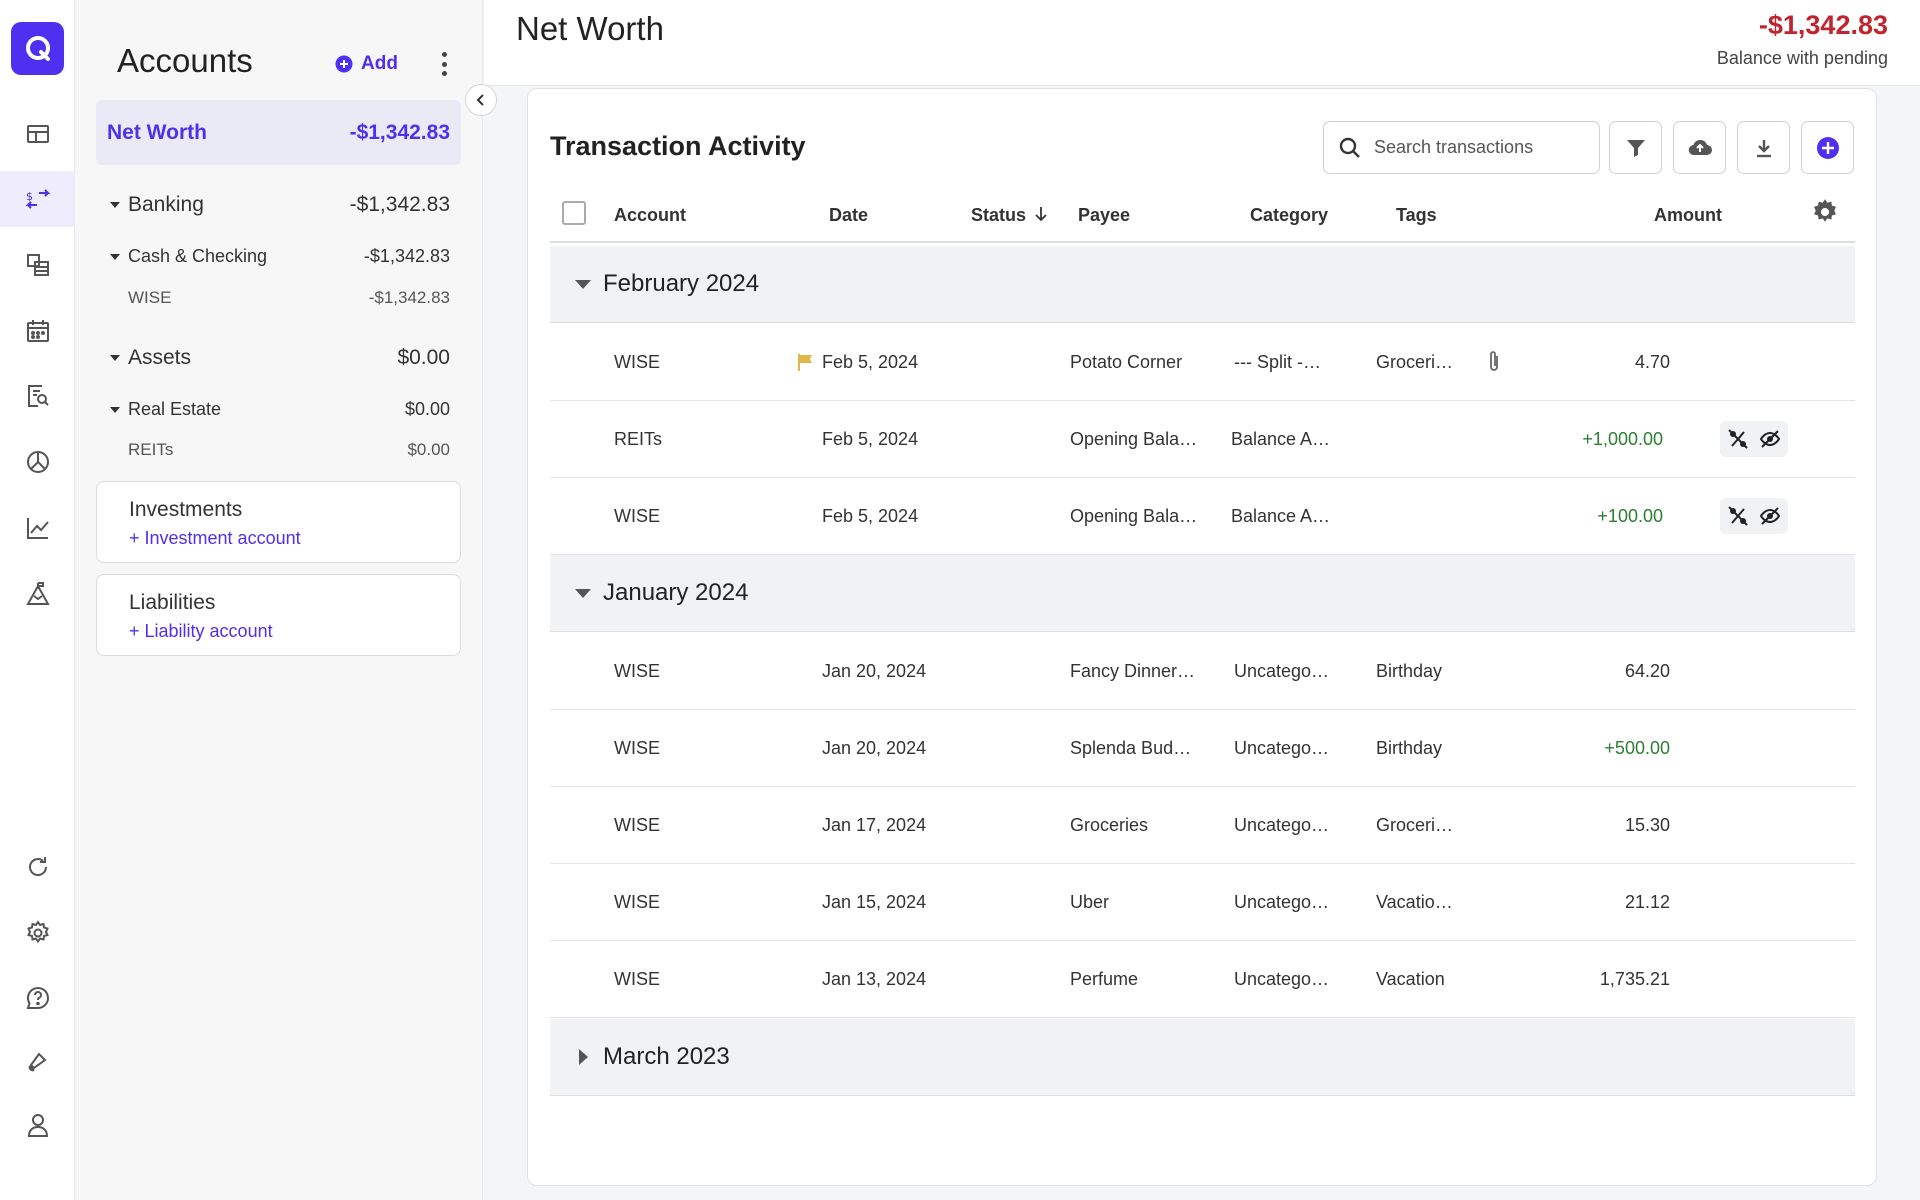 This screenshot has height=1200, width=1920. I want to click on net-worth-label: Net Worth, so click(157, 132).